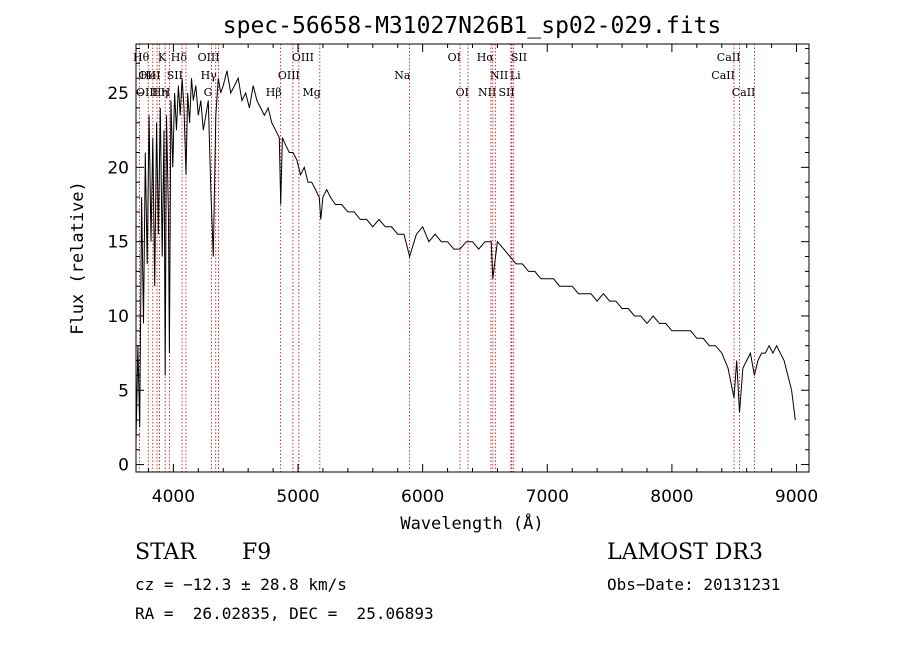 This screenshot has height=649, width=900. I want to click on spectral-line-label: G, so click(208, 92).